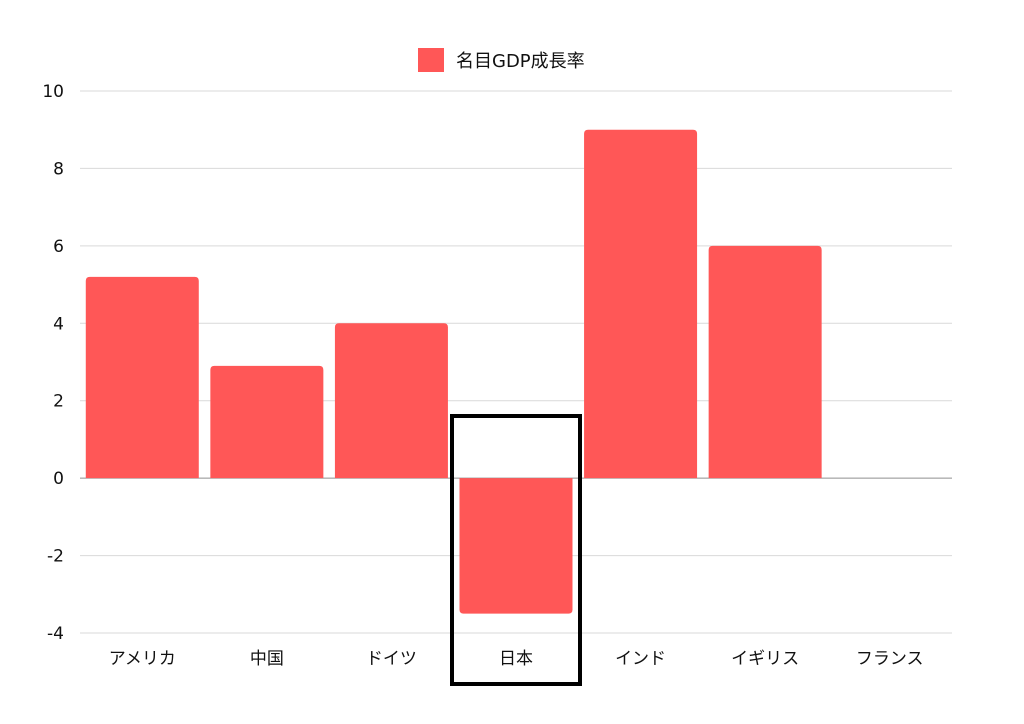 The width and height of the screenshot is (1024, 724). What do you see at coordinates (53, 363) in the screenshot?
I see `y-axis: 10 8 6 4 2 0 -2 -4` at bounding box center [53, 363].